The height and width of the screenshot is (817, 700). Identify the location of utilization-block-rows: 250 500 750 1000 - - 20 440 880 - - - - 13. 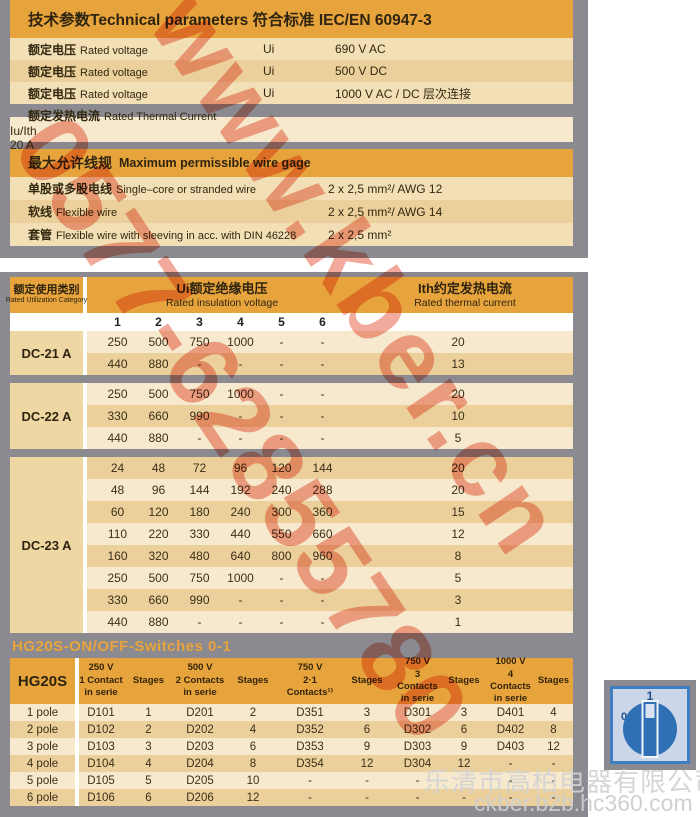
(330, 353).